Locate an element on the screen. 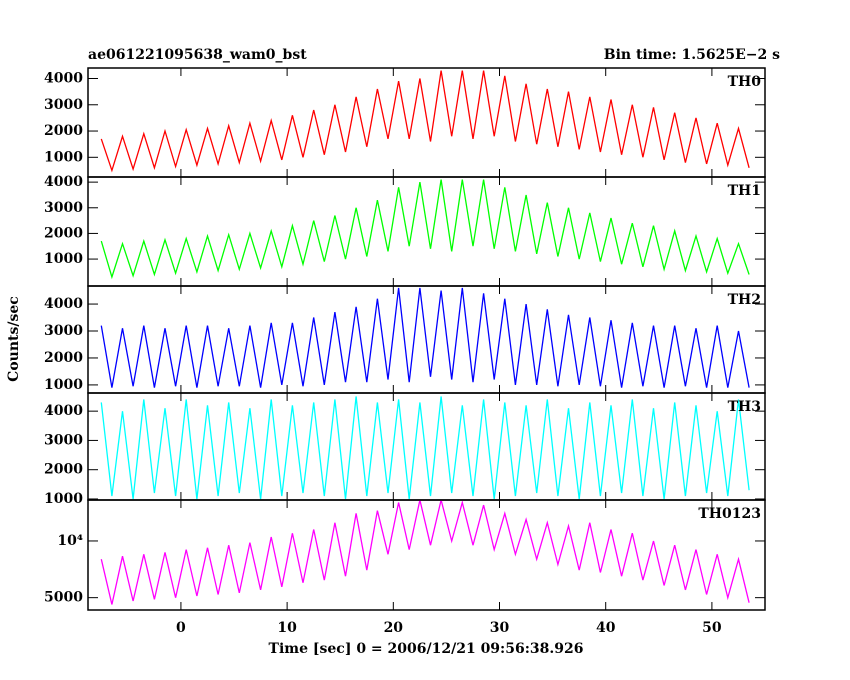 The width and height of the screenshot is (850, 680). y-tick-label: 5000 is located at coordinates (63, 598).